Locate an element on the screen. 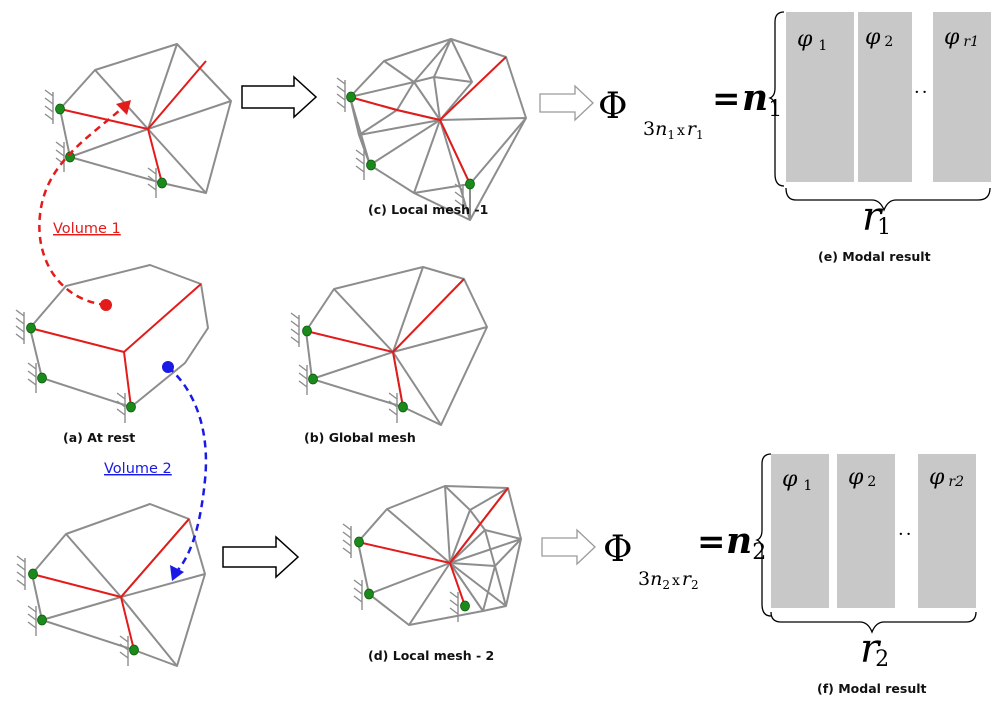 This screenshot has width=991, height=706. modal-block-bottom-r is located at coordinates (947, 531).